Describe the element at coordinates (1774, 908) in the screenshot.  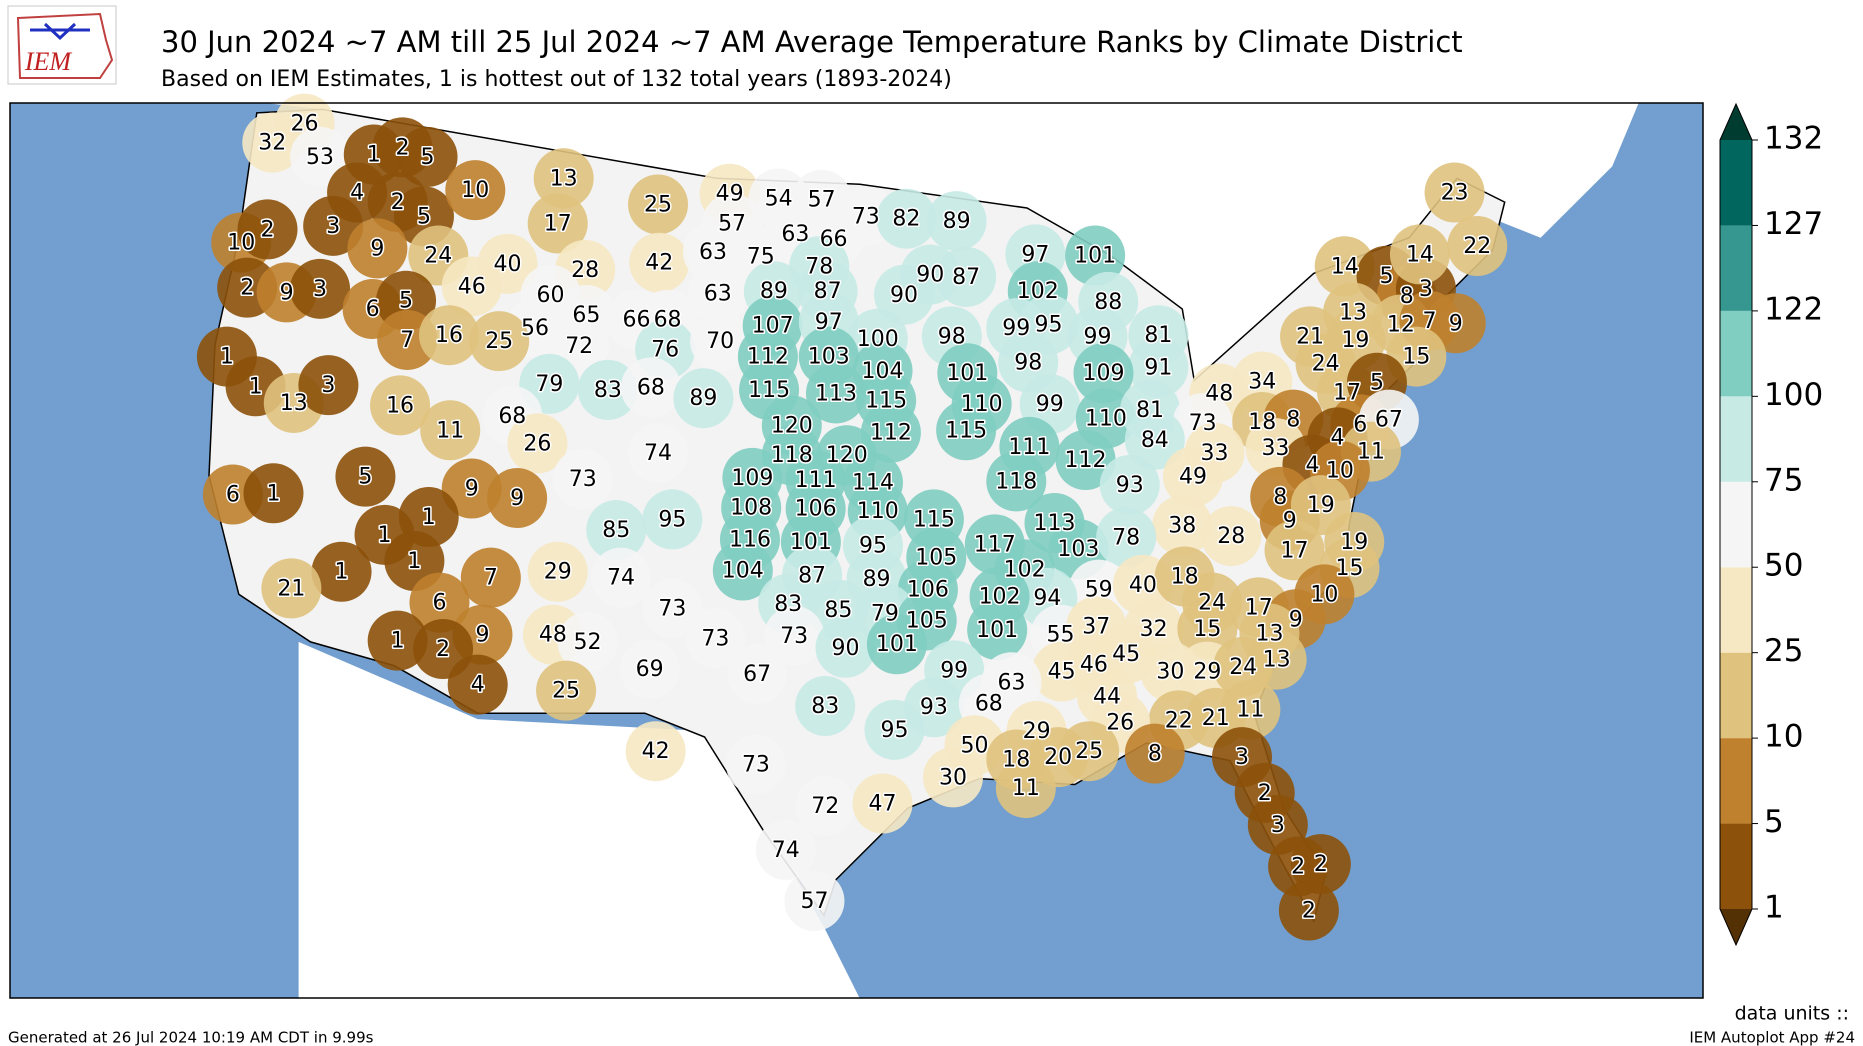
I see `colorbar-tick-label: 1` at that location.